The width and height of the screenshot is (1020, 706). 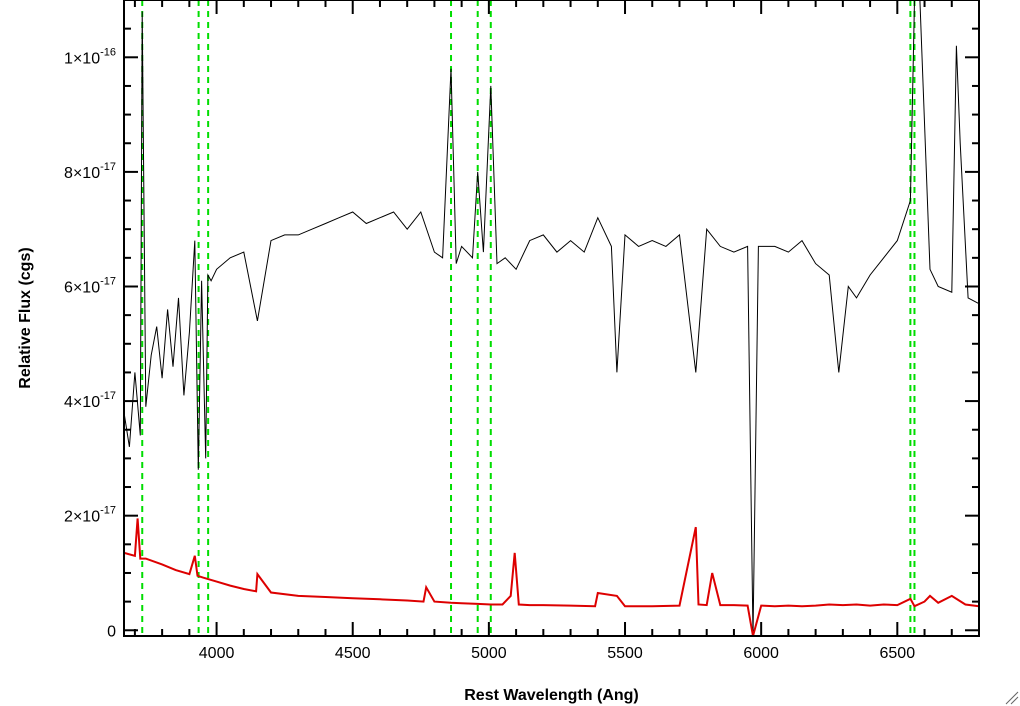 I want to click on y-axis-title: Relative Flux (cgs), so click(x=25, y=317).